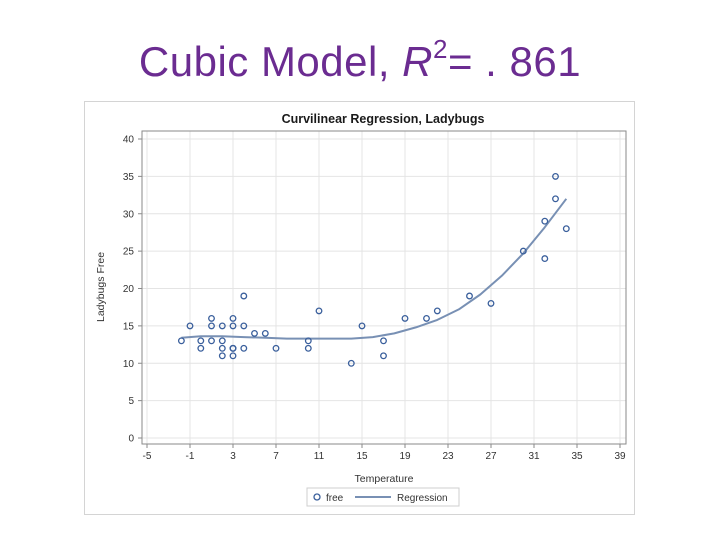 This screenshot has width=720, height=540. I want to click on slide-title-superscript: 2, so click(440, 49).